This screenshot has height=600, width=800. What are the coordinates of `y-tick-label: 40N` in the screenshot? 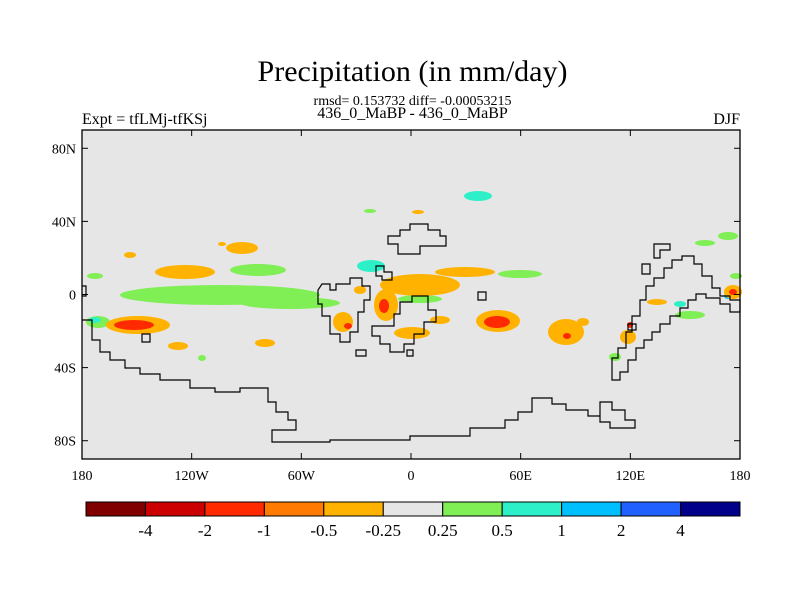 It's located at (64, 222).